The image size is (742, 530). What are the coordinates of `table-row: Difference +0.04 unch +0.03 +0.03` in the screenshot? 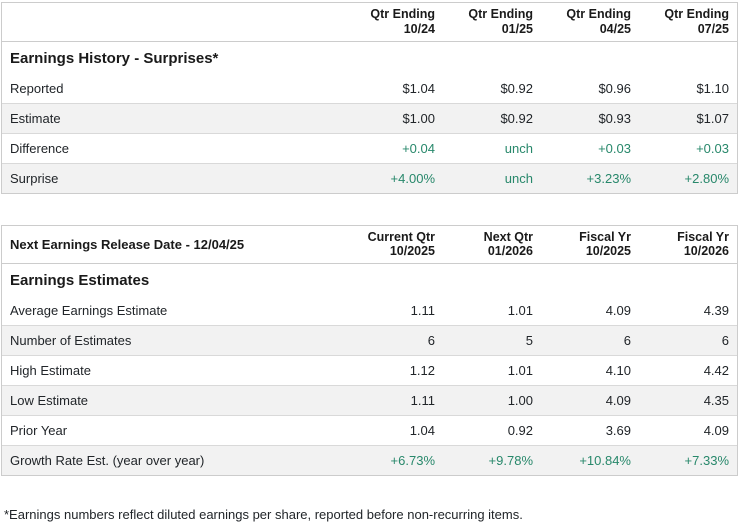 It's located at (369, 148).